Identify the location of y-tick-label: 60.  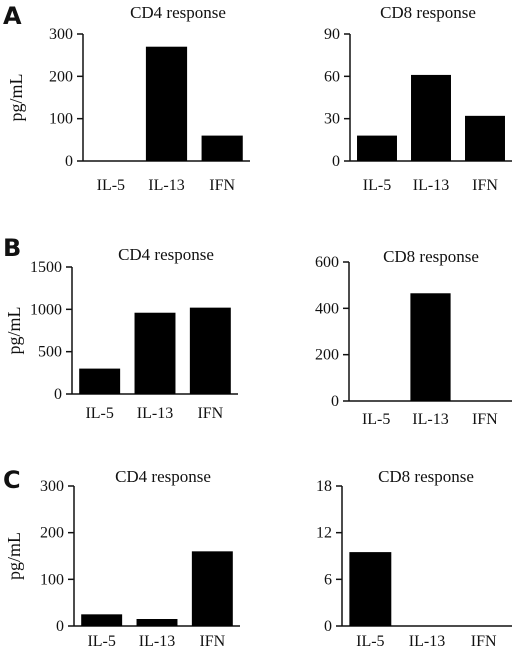
(332, 76).